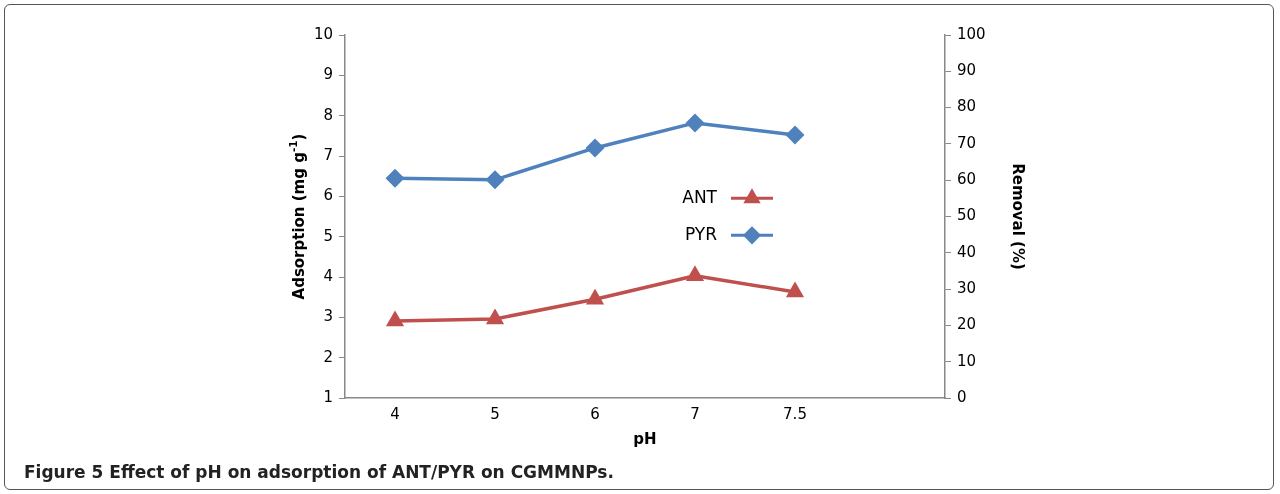 This screenshot has height=494, width=1280. Describe the element at coordinates (328, 316) in the screenshot. I see `y-tick-label: 3` at that location.